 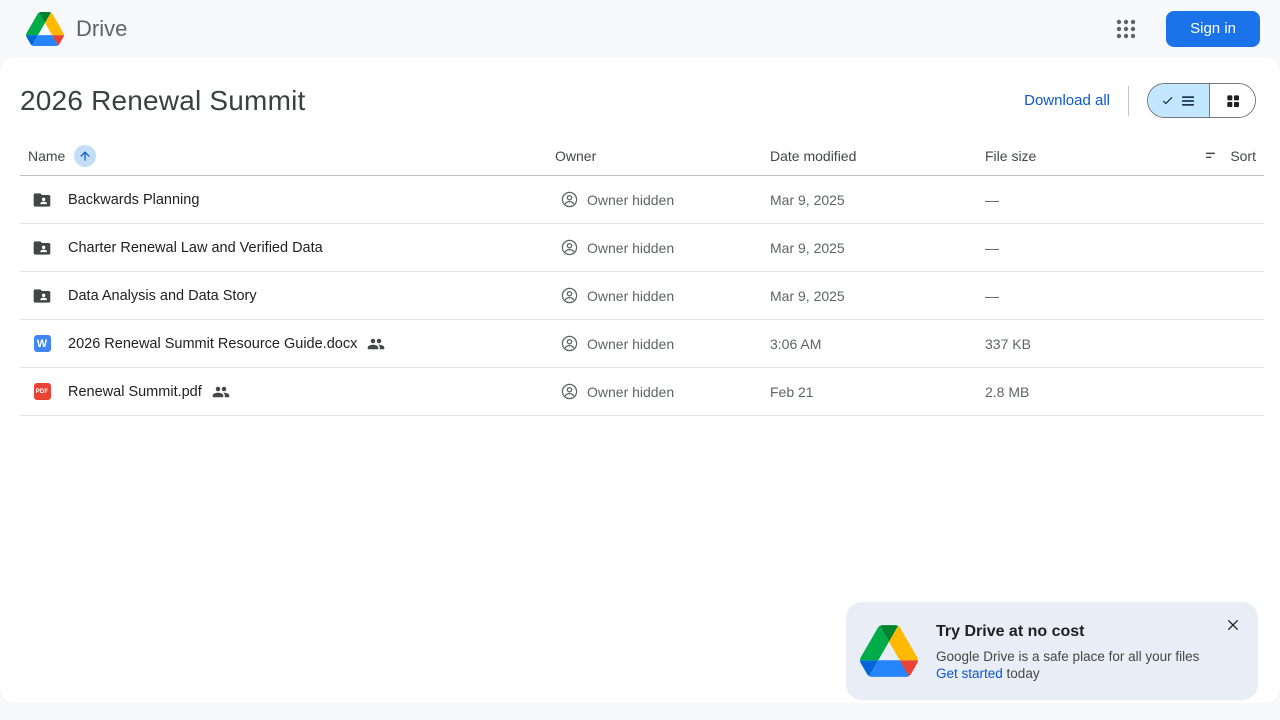 What do you see at coordinates (195, 247) in the screenshot?
I see `file-name: Charter Renewal Law and Verified Data` at bounding box center [195, 247].